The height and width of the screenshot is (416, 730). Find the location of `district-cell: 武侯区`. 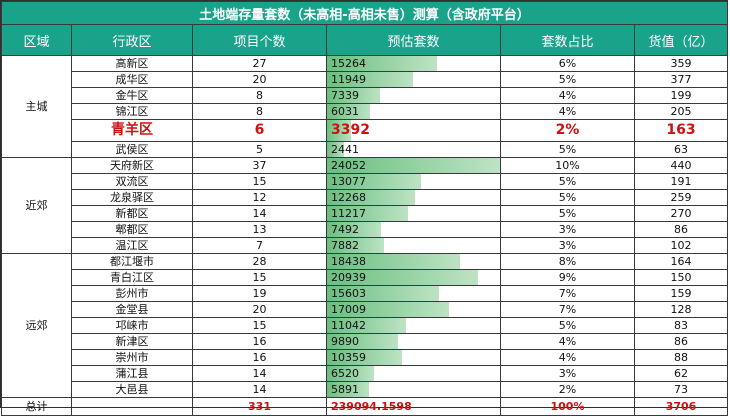

district-cell: 武侯区 is located at coordinates (132, 149).